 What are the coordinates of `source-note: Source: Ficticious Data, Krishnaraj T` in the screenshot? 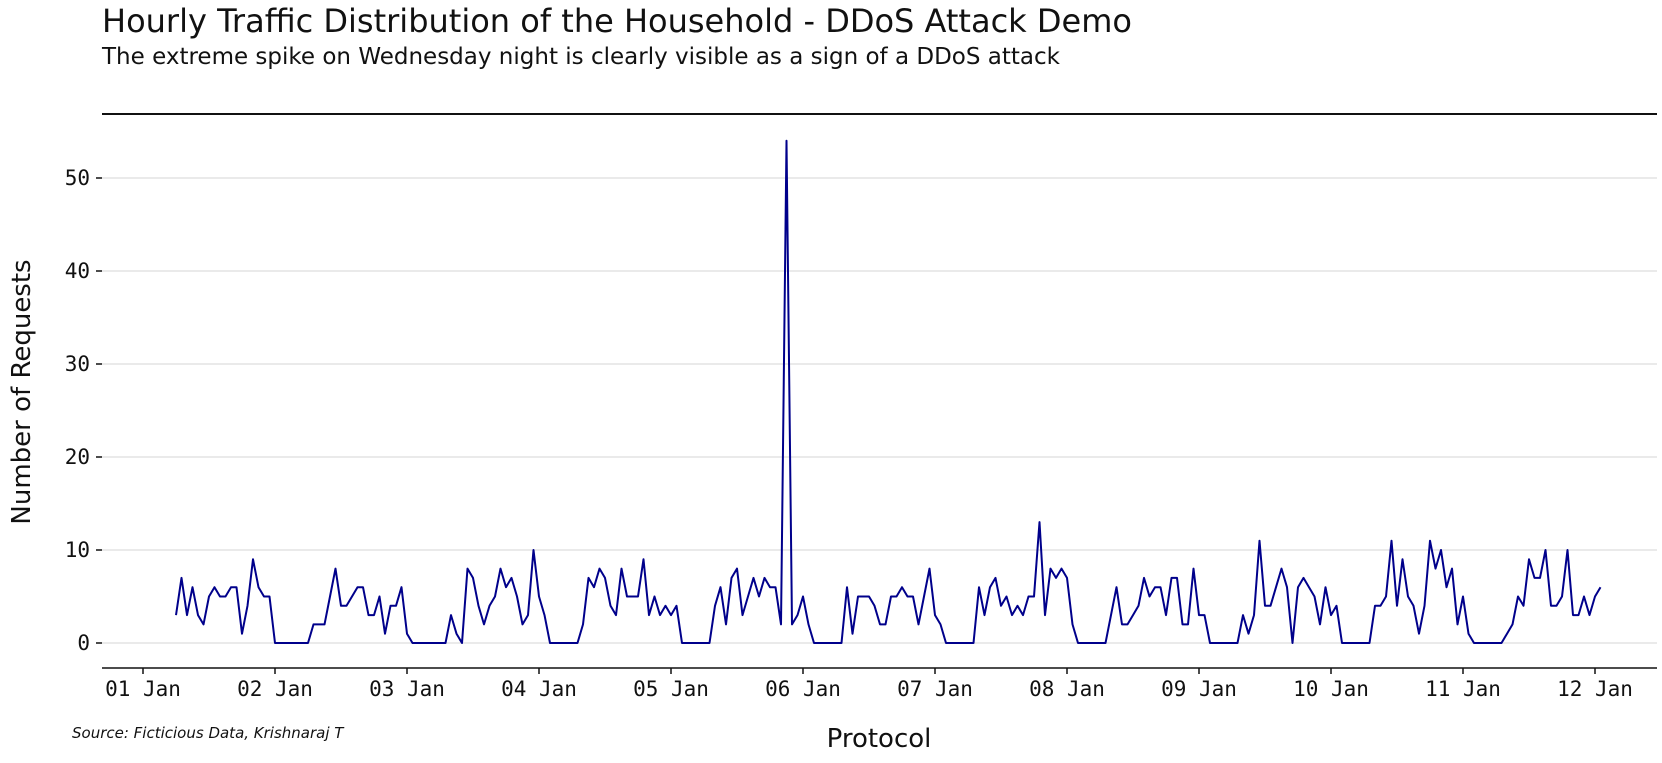 It's located at (208, 733).